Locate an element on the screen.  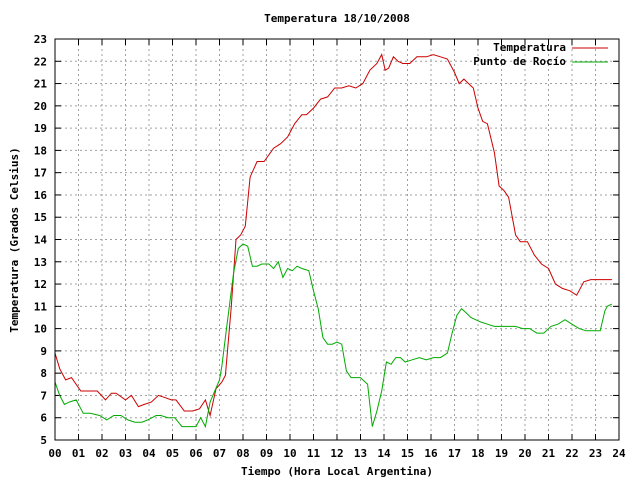
y-tick-label: 22 is located at coordinates (40, 61).